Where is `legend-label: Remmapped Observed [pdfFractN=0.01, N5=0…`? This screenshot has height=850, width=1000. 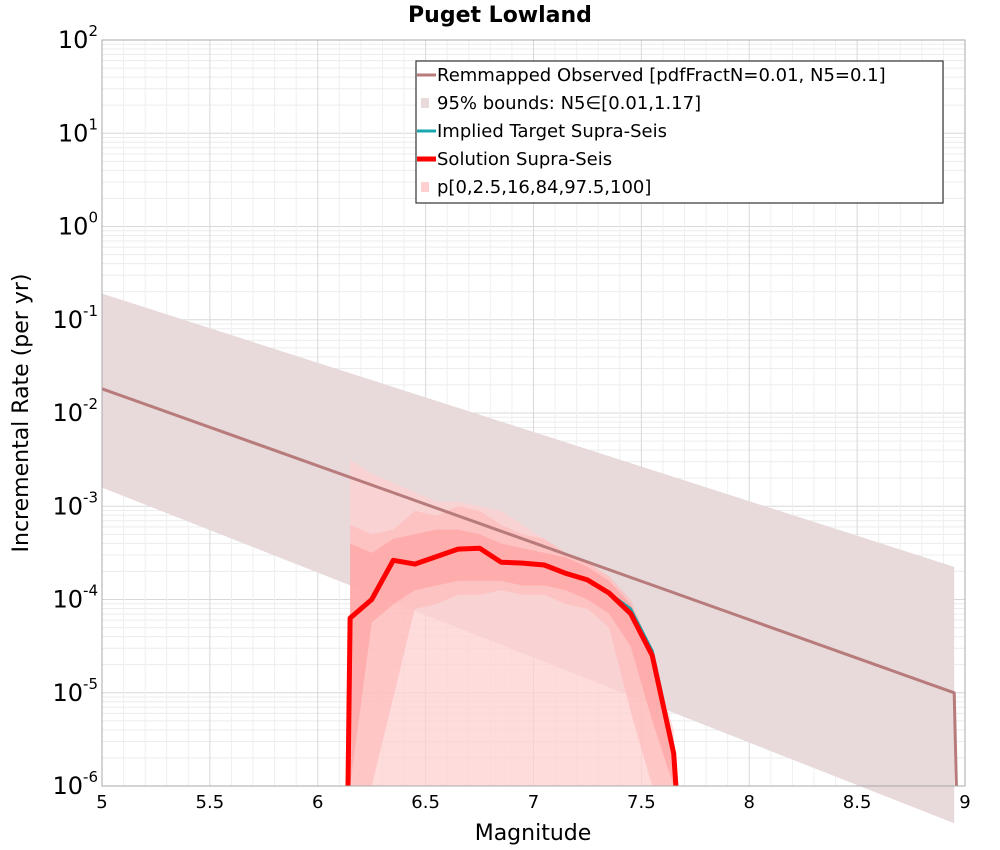
legend-label: Remmapped Observed [pdfFractN=0.01, N5=0… is located at coordinates (661, 75).